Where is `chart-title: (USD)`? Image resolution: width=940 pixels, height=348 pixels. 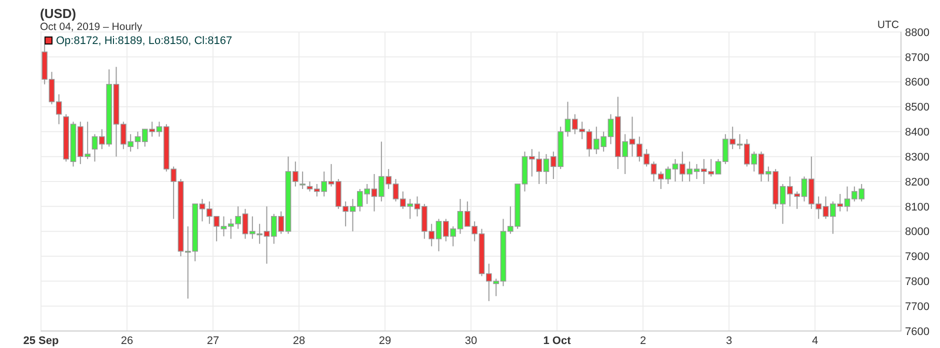
chart-title: (USD) is located at coordinates (58, 13).